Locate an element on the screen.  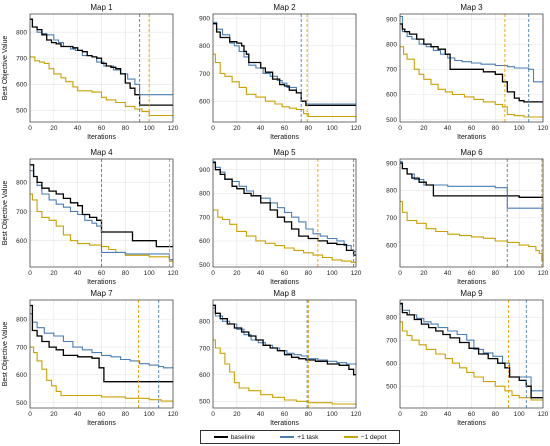
legend-item-depot: −1 depot is located at coordinates (364, 437).